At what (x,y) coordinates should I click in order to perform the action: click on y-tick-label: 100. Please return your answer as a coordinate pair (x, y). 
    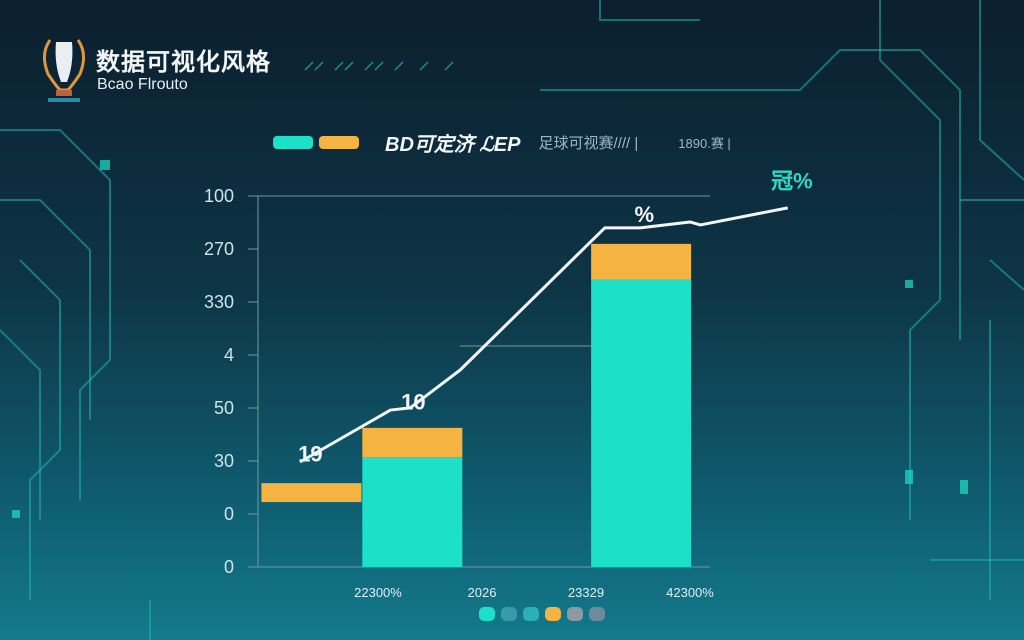
    Looking at the image, I should click on (219, 196).